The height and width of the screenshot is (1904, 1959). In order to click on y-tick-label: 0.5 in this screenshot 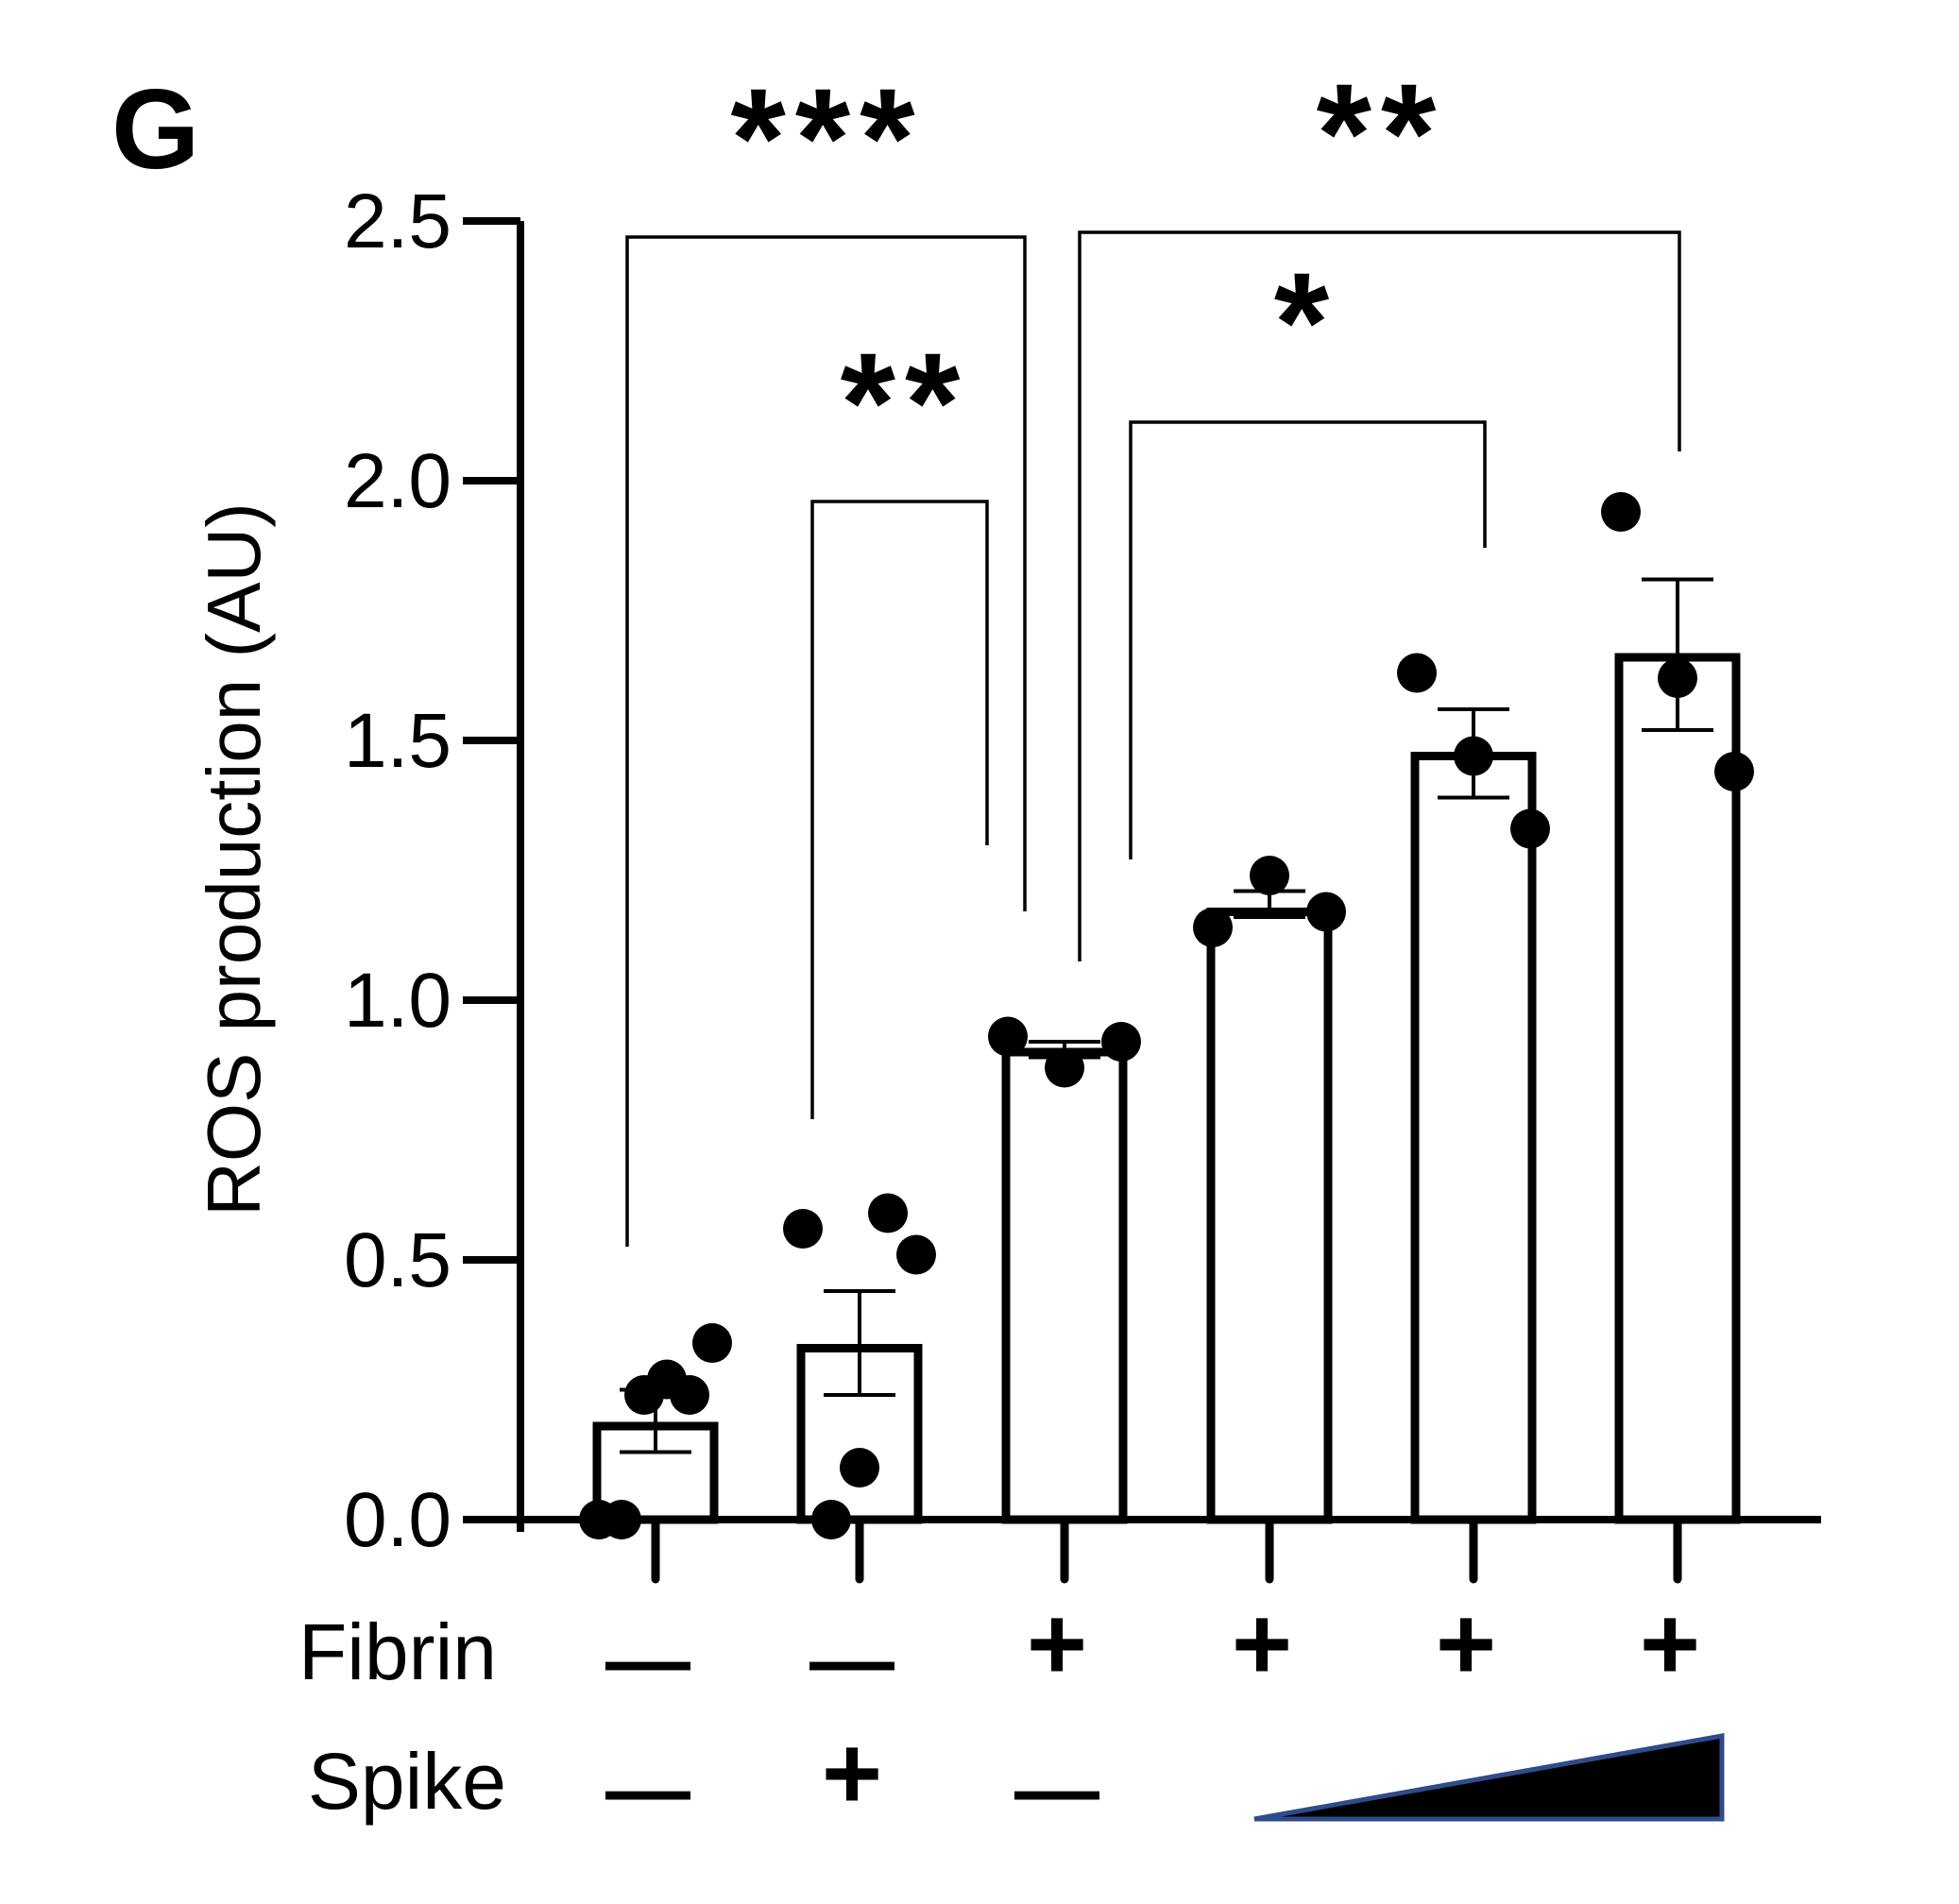, I will do `click(397, 1260)`.